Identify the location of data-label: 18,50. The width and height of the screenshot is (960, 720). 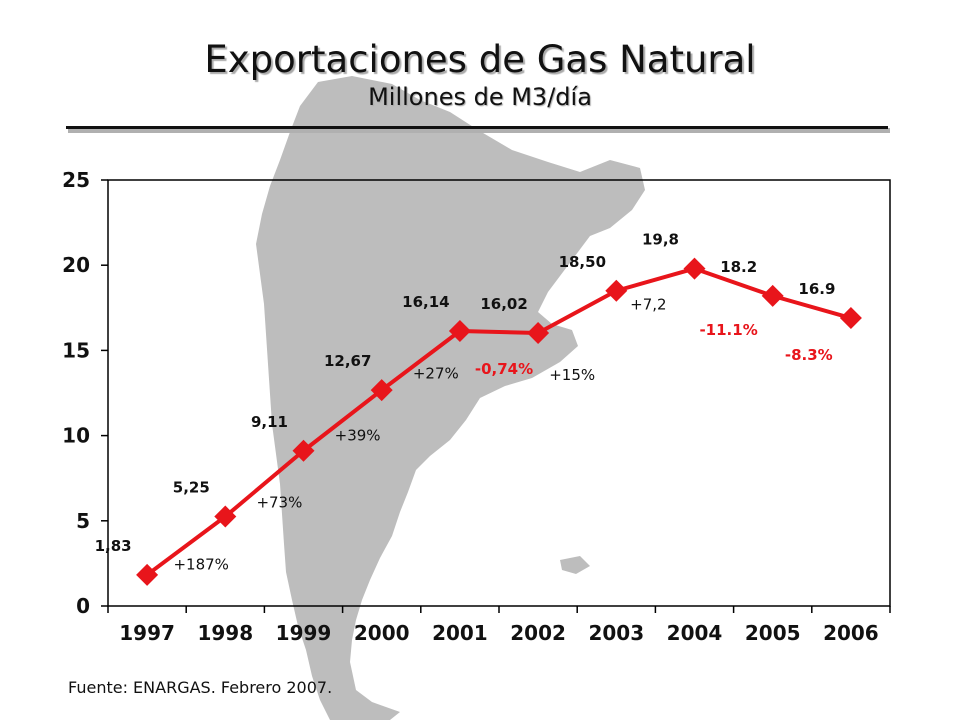
(582, 262).